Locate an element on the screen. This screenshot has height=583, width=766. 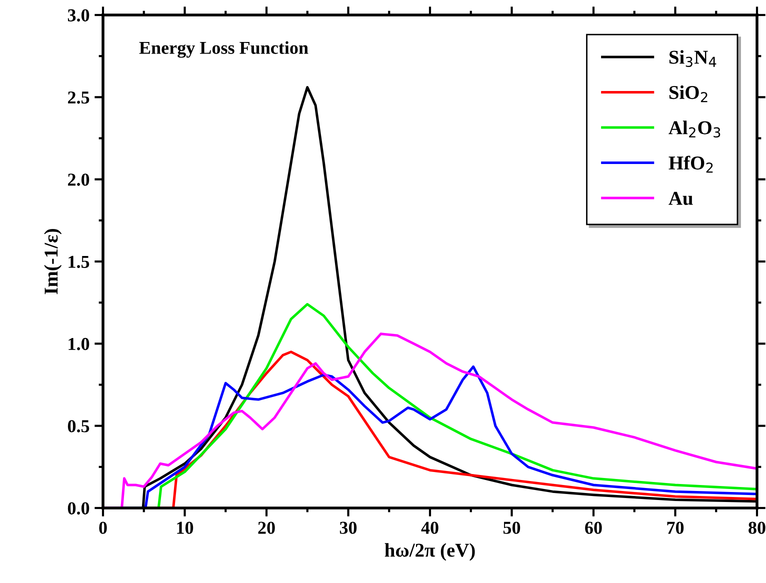
x-tick-label: 20 is located at coordinates (266, 528).